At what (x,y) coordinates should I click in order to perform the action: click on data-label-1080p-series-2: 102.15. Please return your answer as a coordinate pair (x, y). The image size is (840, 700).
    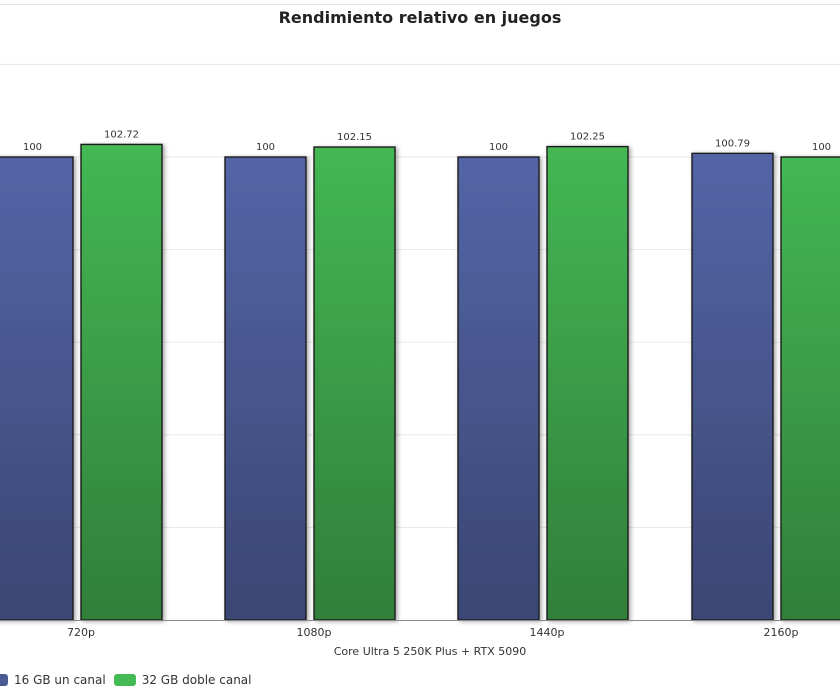
    Looking at the image, I should click on (354, 137).